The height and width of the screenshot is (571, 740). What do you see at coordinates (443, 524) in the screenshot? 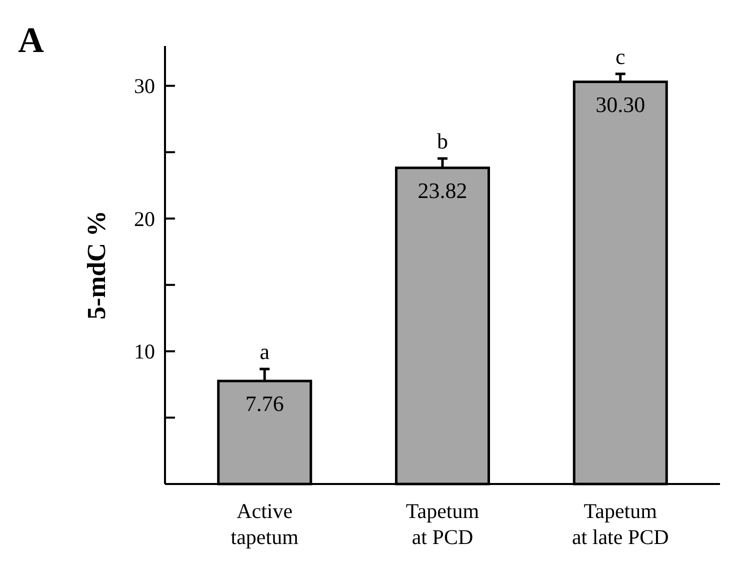
I see `x-tick-label: Tapetum at PCD` at bounding box center [443, 524].